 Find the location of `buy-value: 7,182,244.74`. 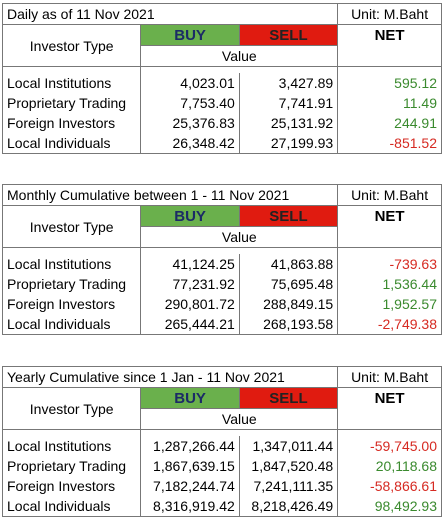

buy-value: 7,182,244.74 is located at coordinates (190, 486).